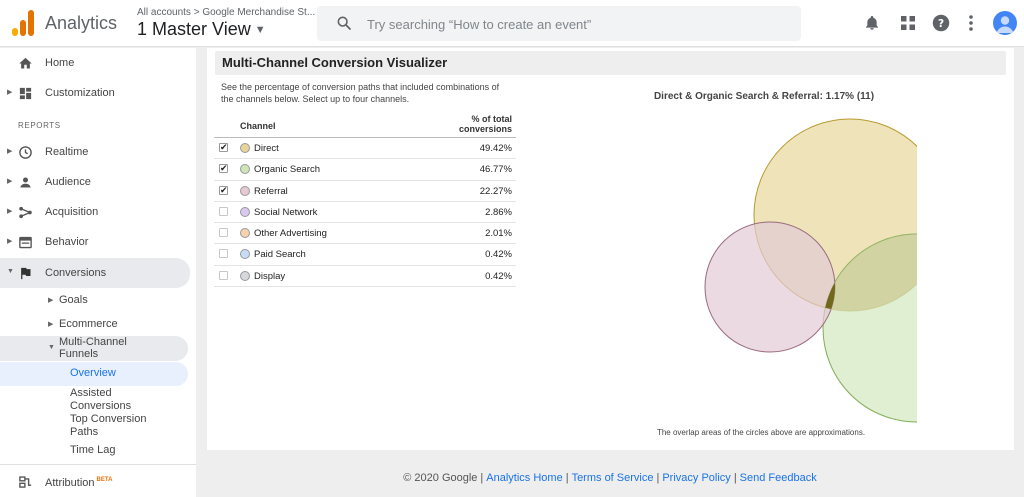 This screenshot has height=497, width=1024. What do you see at coordinates (498, 234) in the screenshot?
I see `channel-percent: 2.01%` at bounding box center [498, 234].